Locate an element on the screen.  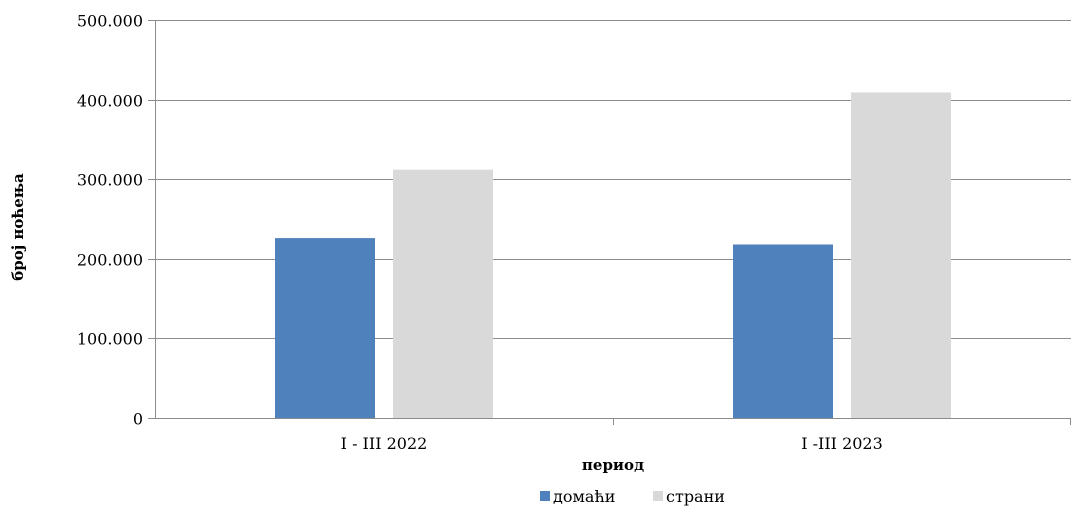
legend-item: домаћи is located at coordinates (577, 496).